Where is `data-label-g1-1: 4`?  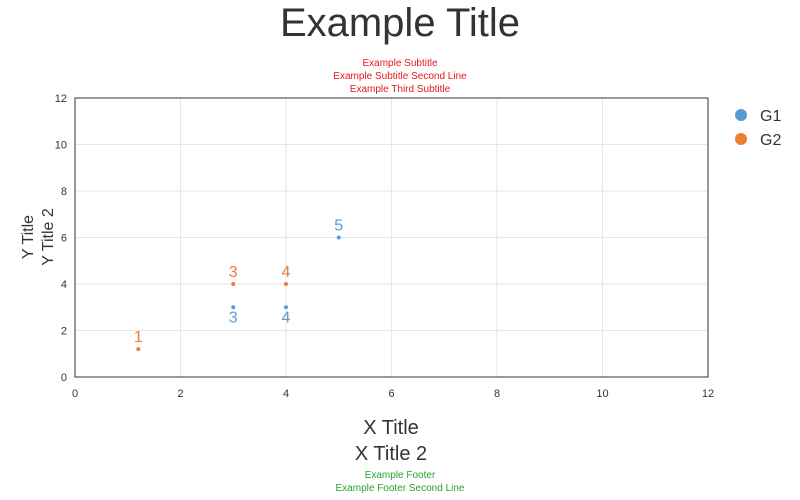 data-label-g1-1: 4 is located at coordinates (286, 317).